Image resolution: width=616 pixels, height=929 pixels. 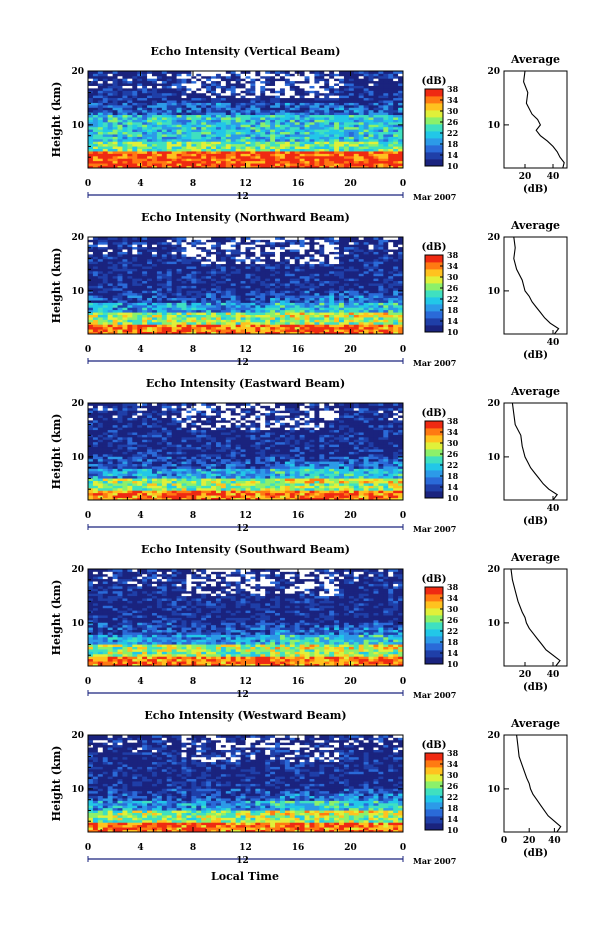 What do you see at coordinates (544, 119) in the screenshot?
I see `average-profile-line` at bounding box center [544, 119].